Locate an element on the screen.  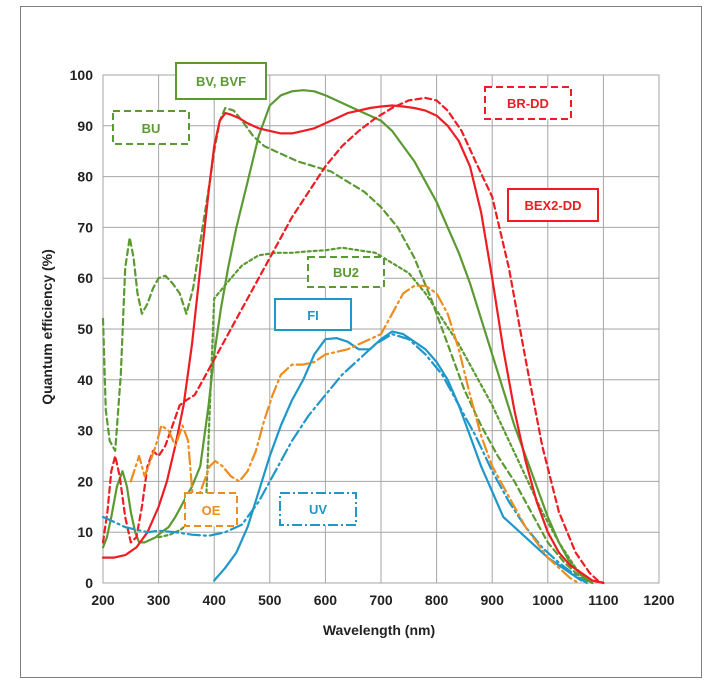
y-tick-label: 90 is located at coordinates (85, 126).